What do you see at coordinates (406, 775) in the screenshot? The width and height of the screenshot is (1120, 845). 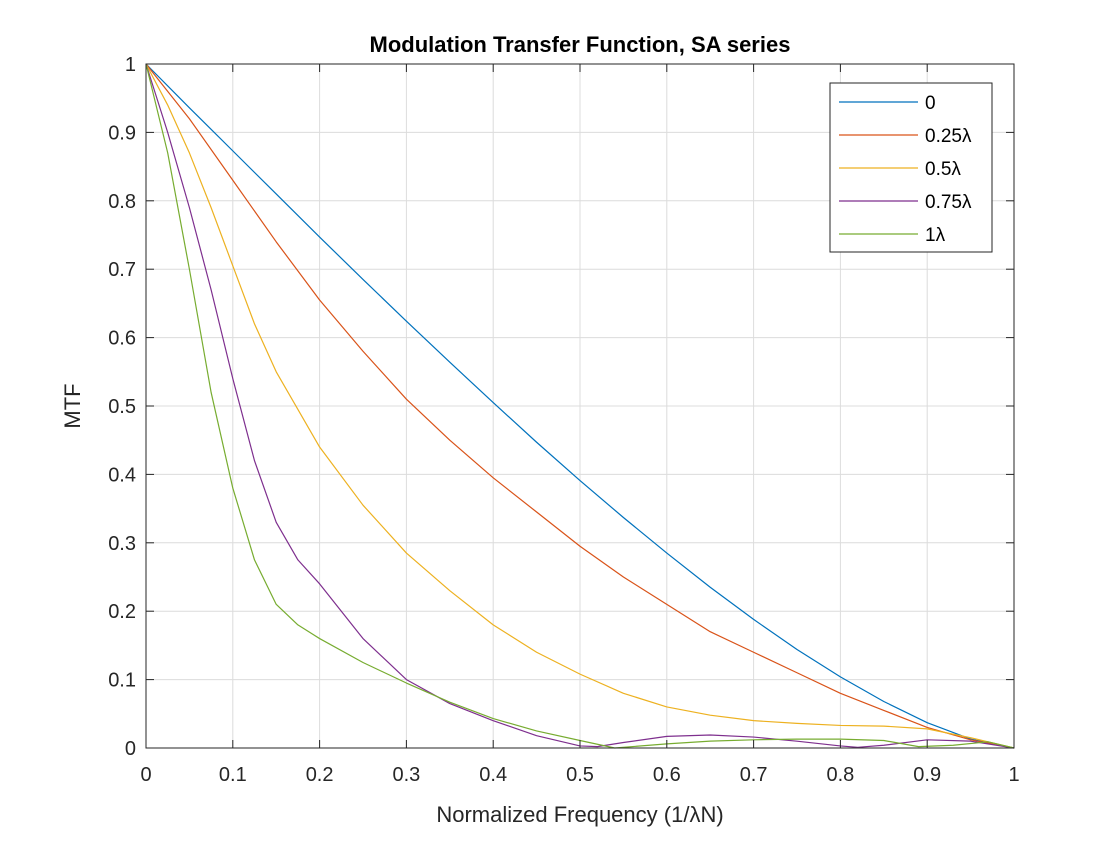 I see `x-tick-label: 0.3` at bounding box center [406, 775].